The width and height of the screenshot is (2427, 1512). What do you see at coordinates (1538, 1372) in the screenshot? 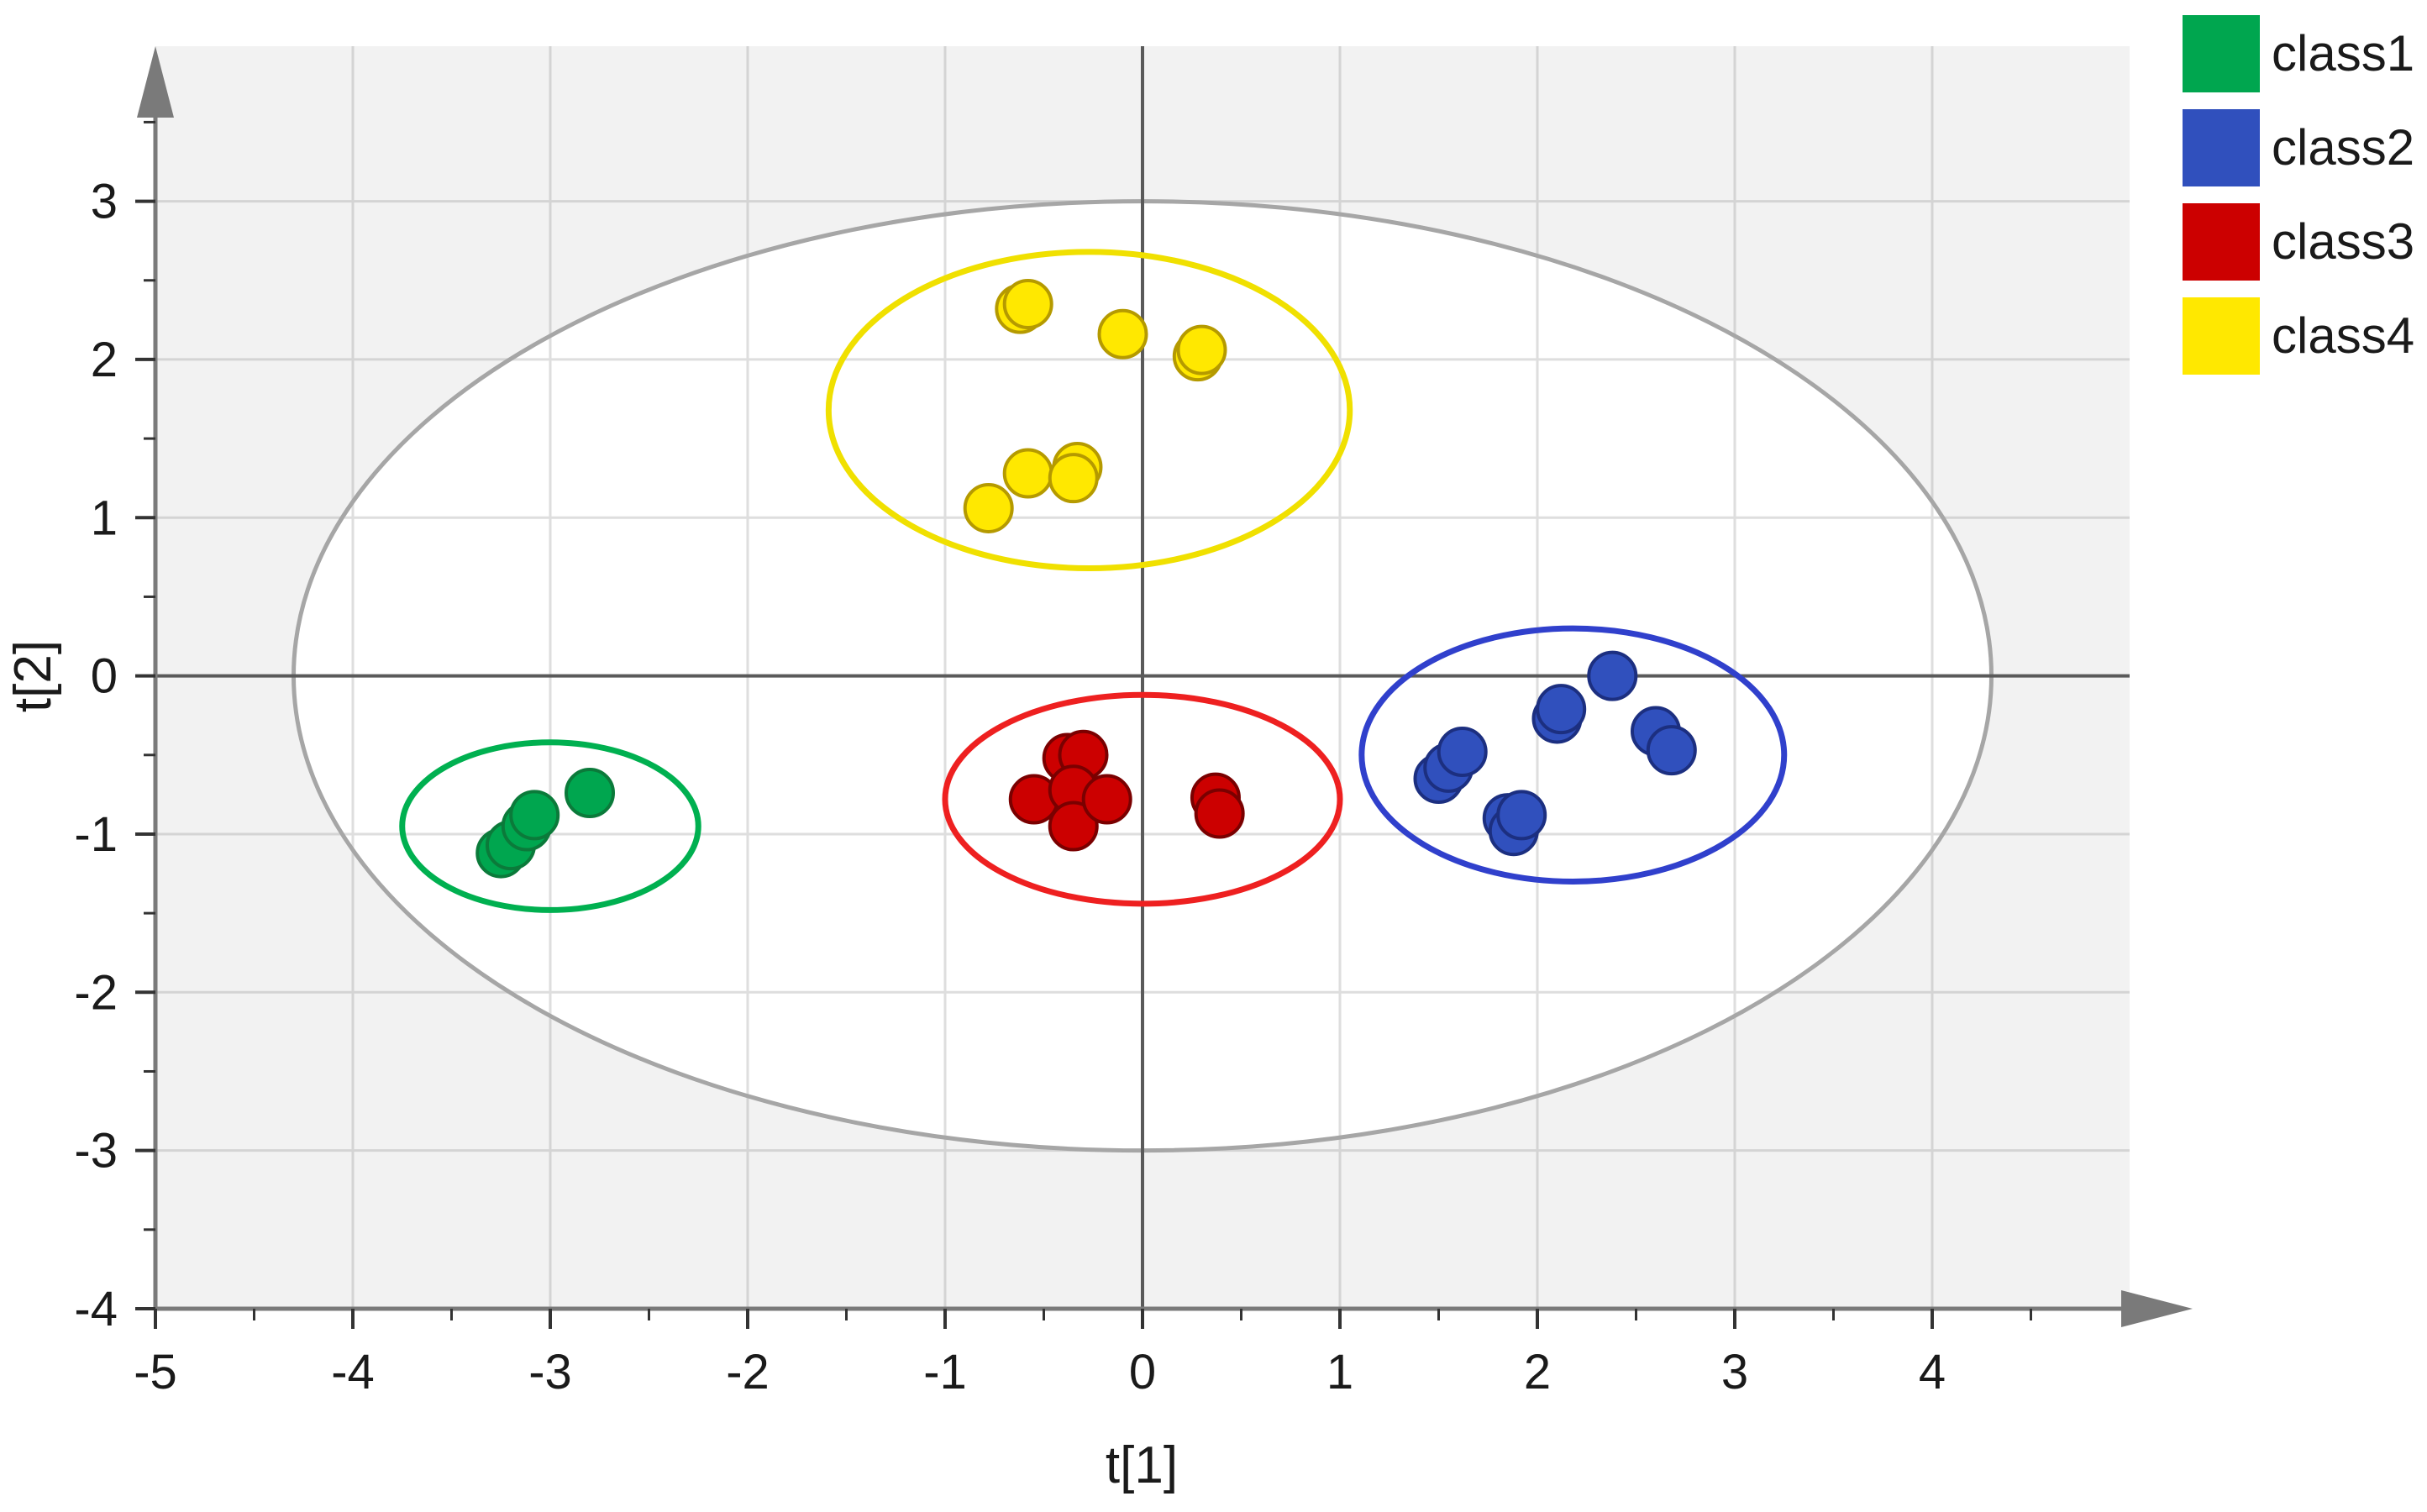
I see `x-tick-label: 2` at bounding box center [1538, 1372].